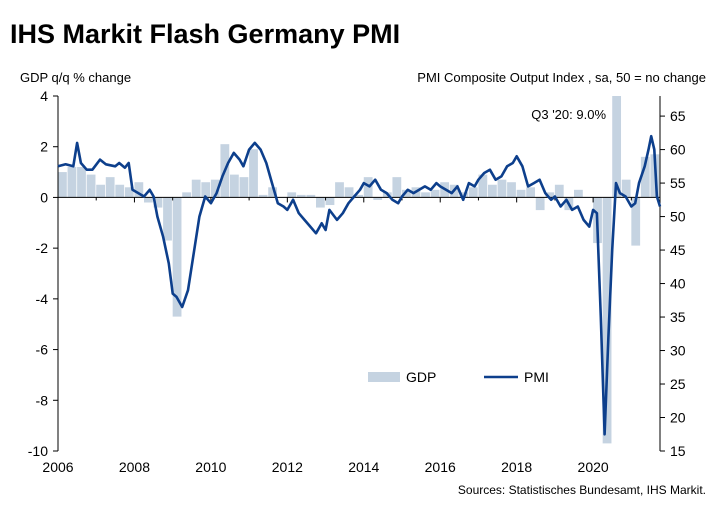 The image size is (726, 508). Describe the element at coordinates (568, 114) in the screenshot. I see `annotation-label: Q3 '20: 9.0%` at that location.